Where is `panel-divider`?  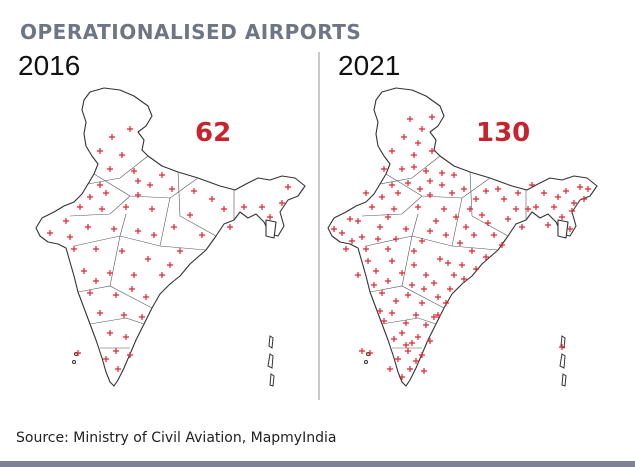
panel-divider is located at coordinates (319, 226).